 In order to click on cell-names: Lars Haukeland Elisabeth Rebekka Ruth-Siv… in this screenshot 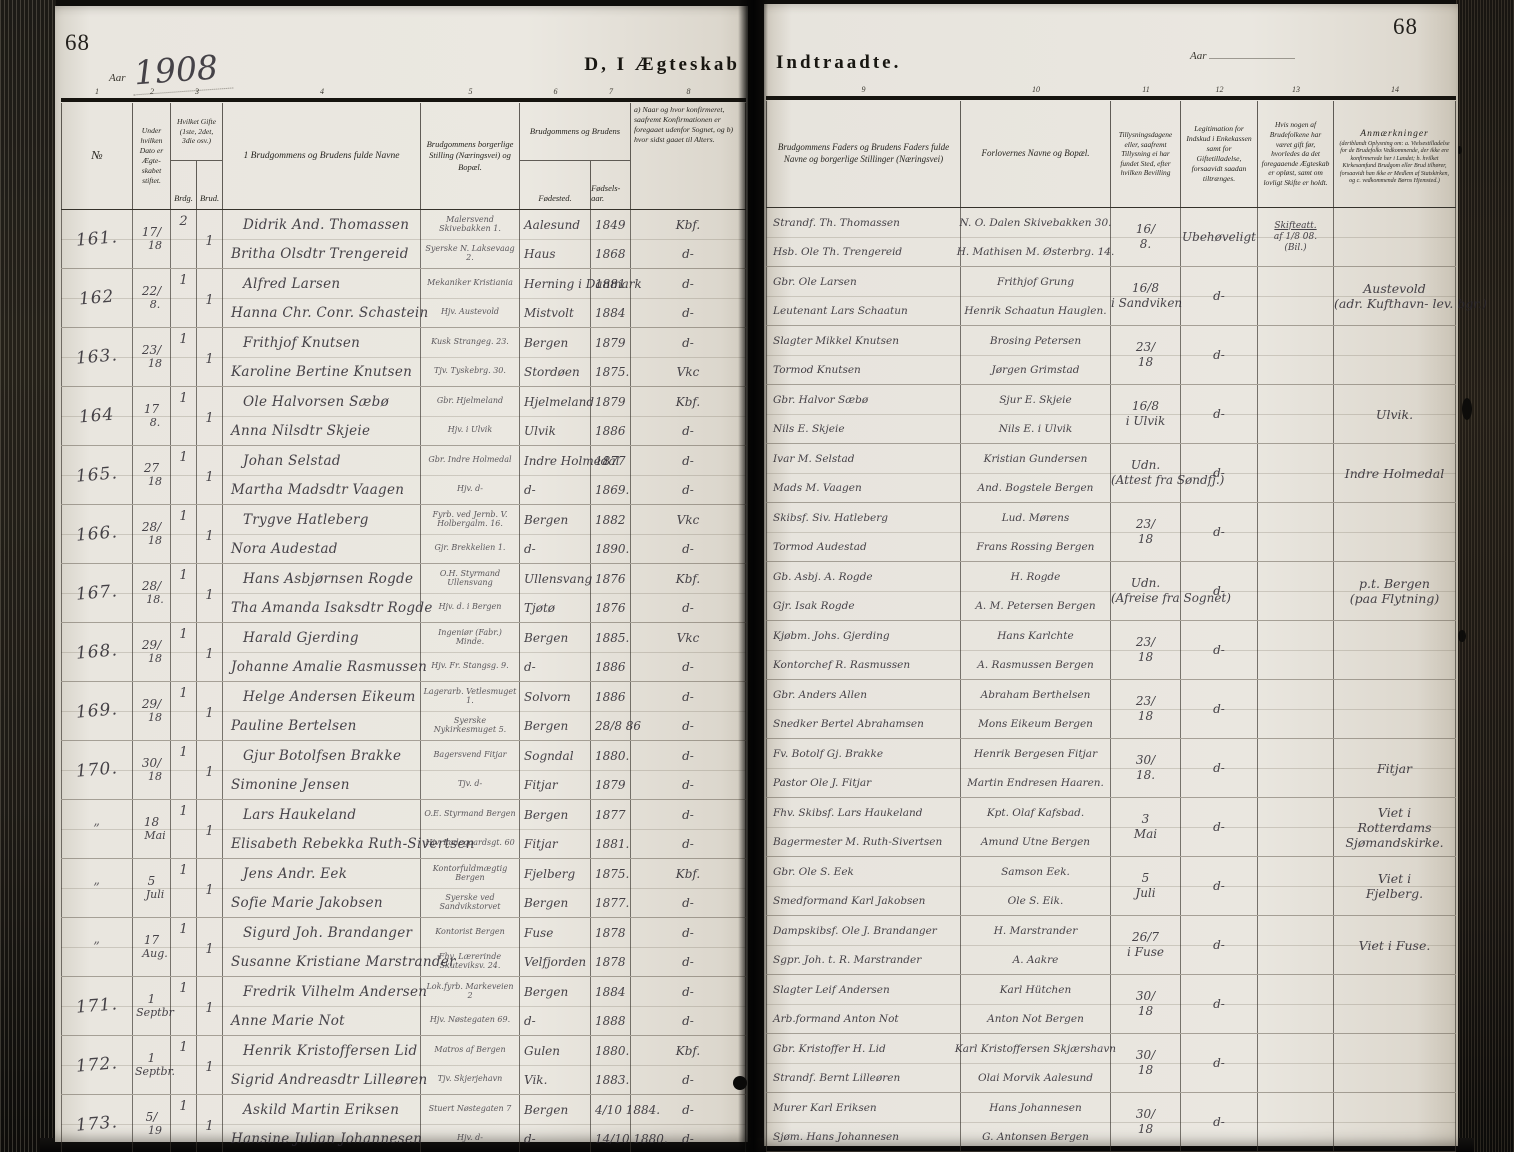, I will do `click(349, 829)`.